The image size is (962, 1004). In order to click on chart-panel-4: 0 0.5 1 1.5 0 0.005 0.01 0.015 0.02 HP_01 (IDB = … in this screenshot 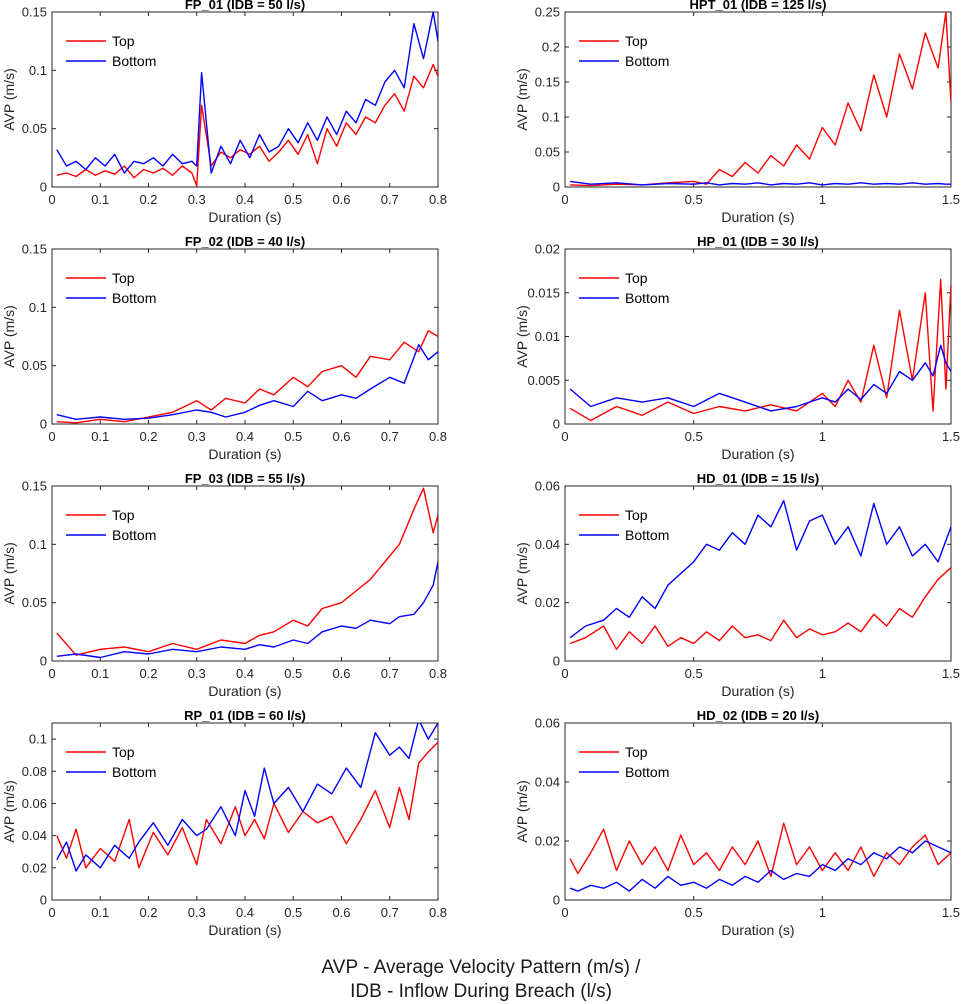, I will do `click(737, 348)`.